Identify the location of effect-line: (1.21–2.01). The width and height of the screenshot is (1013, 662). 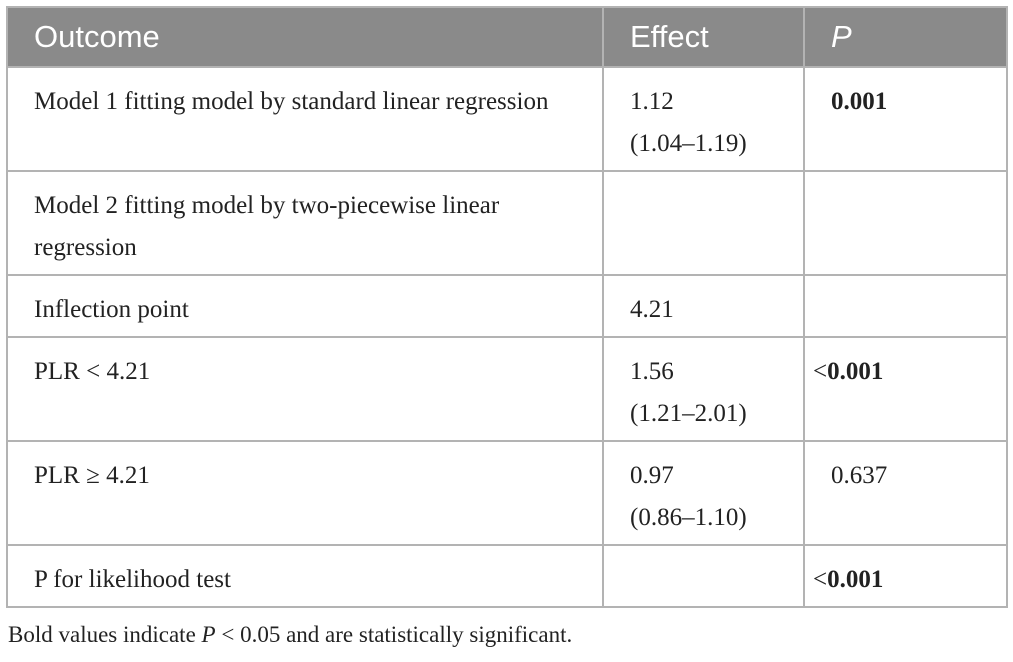
(688, 413).